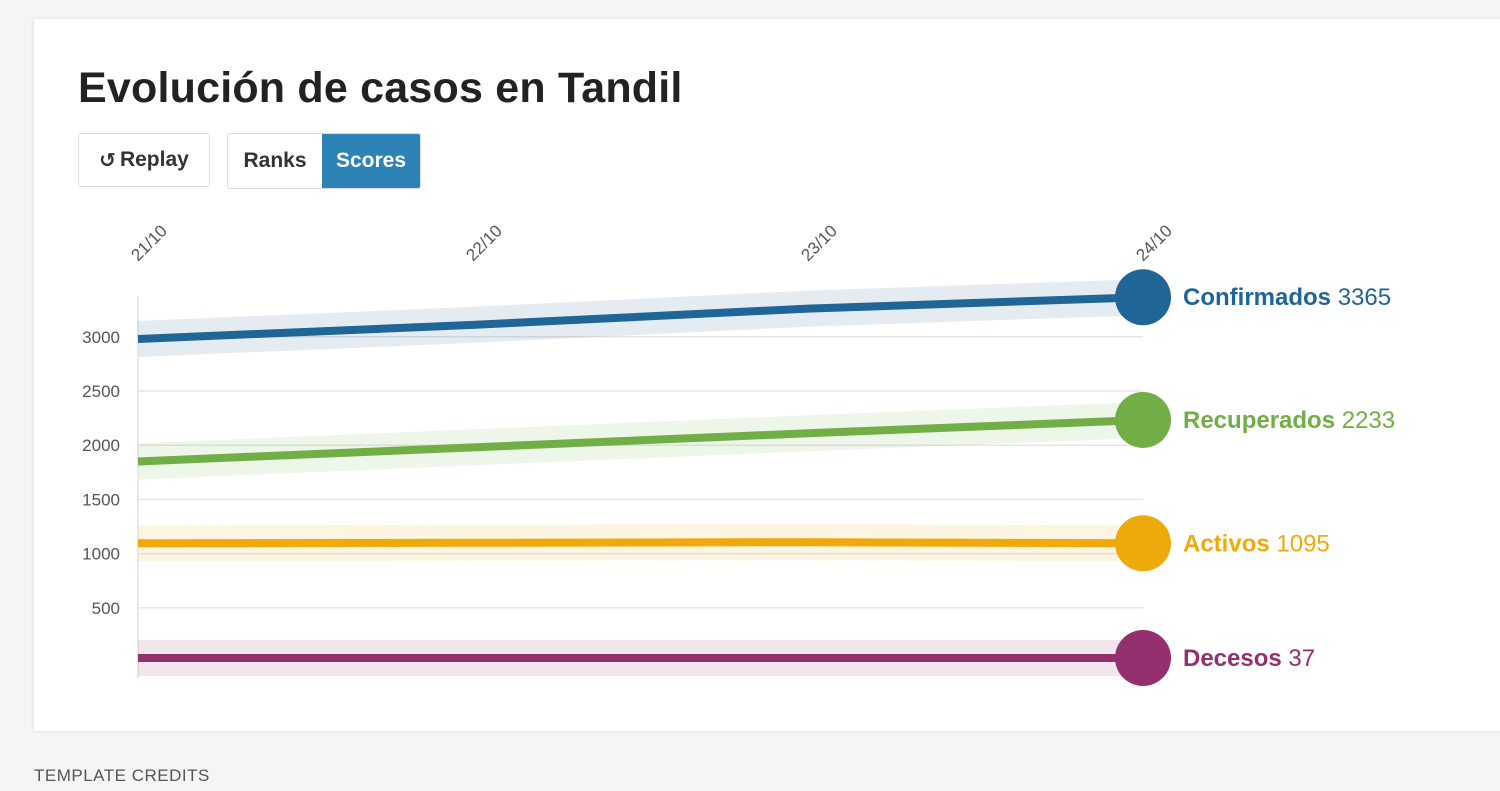 This screenshot has height=791, width=1500. Describe the element at coordinates (149, 243) in the screenshot. I see `x-tick-label: 21/10` at that location.